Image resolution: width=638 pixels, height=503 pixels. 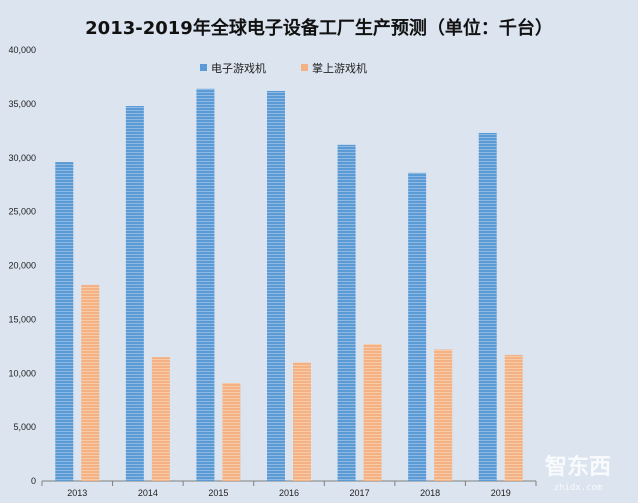 What do you see at coordinates (360, 493) in the screenshot?
I see `x-tick-label: 2017` at bounding box center [360, 493].